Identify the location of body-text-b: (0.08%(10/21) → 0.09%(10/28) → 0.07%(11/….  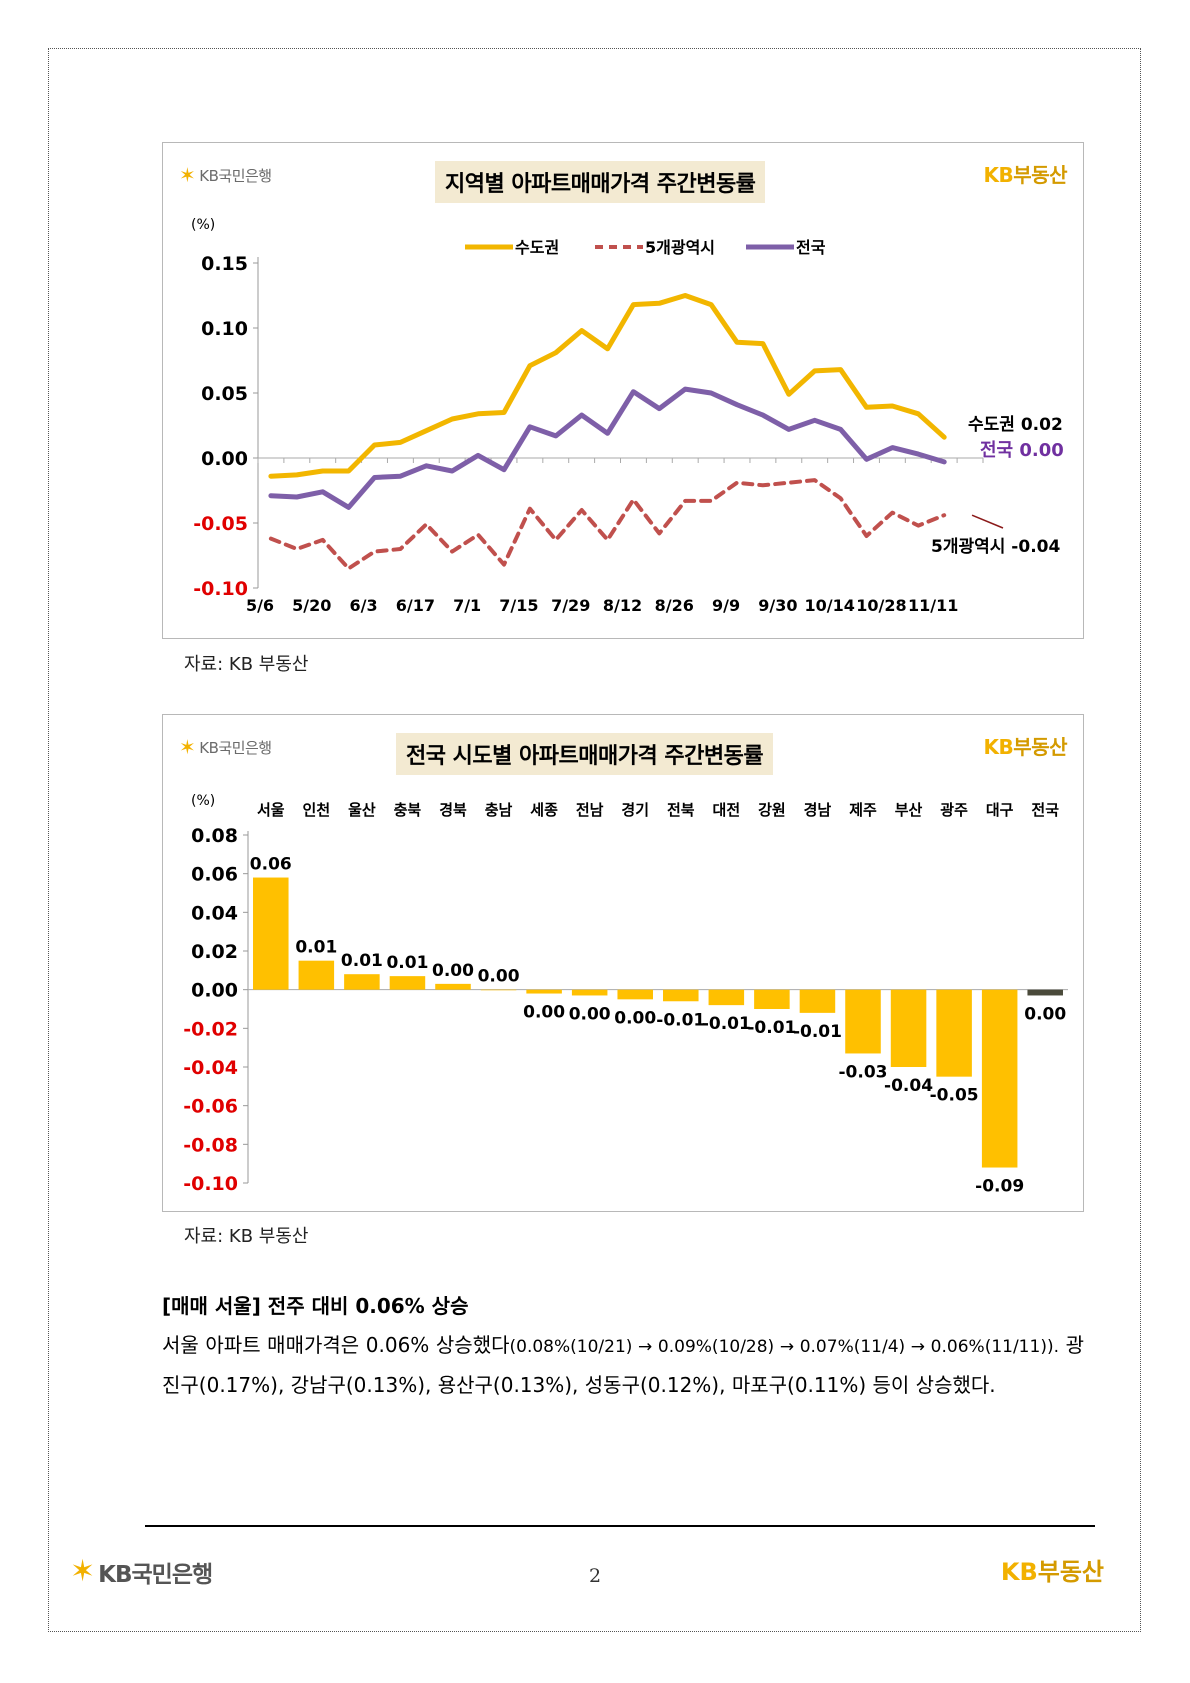
(784, 1347).